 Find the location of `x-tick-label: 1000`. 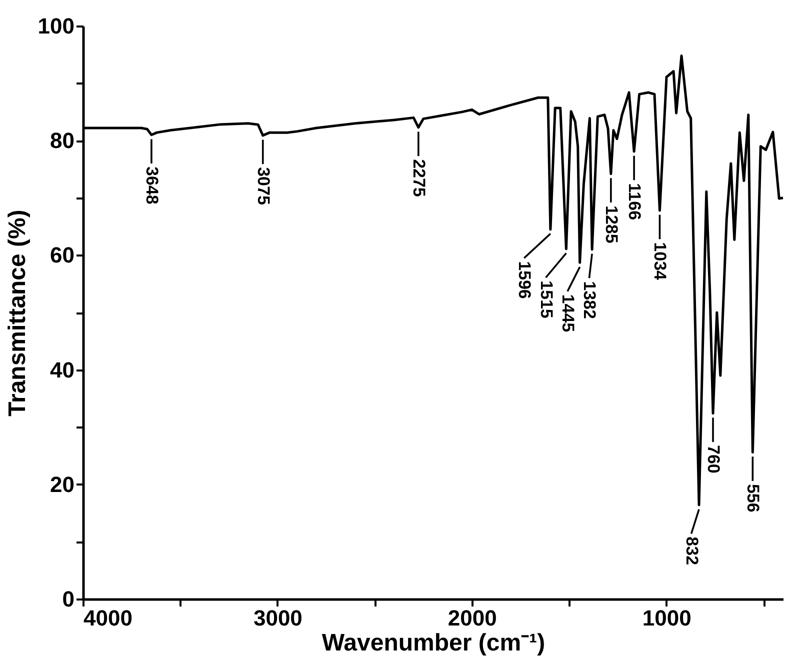

x-tick-label: 1000 is located at coordinates (667, 618).